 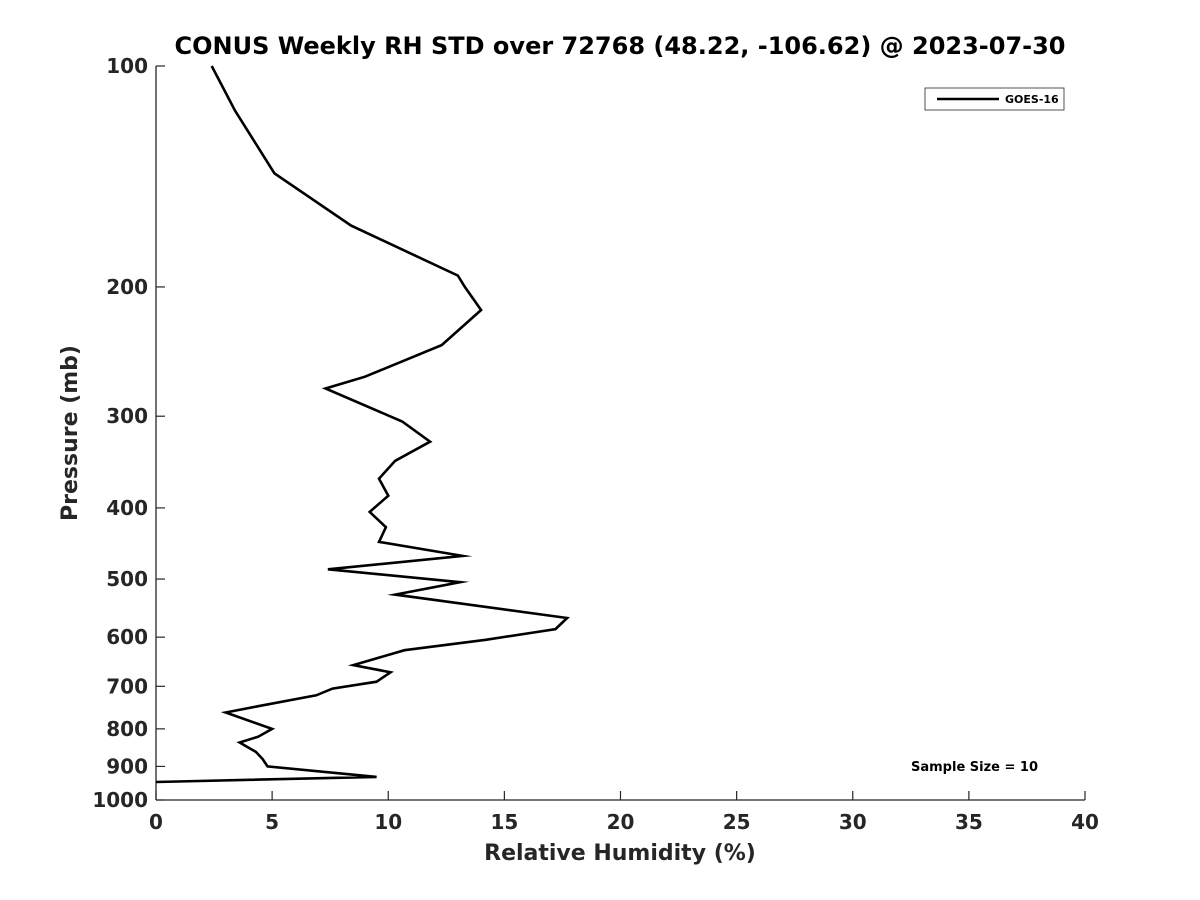 I want to click on legend: GOES-16, so click(x=994, y=99).